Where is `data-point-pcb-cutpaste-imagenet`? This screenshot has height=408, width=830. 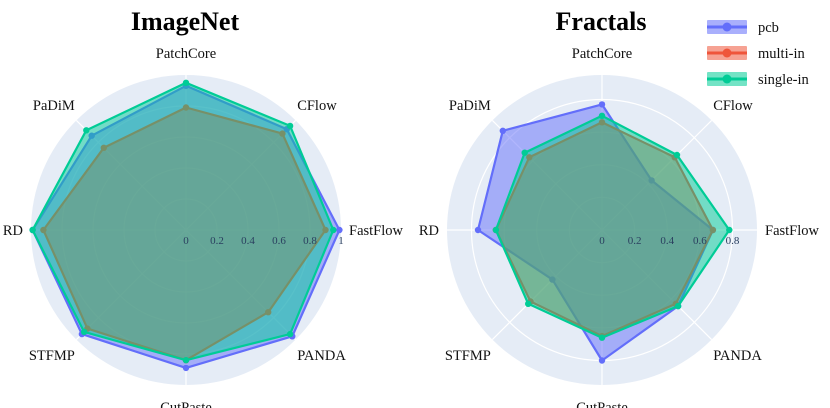
data-point-pcb-cutpaste-imagenet is located at coordinates (186, 368).